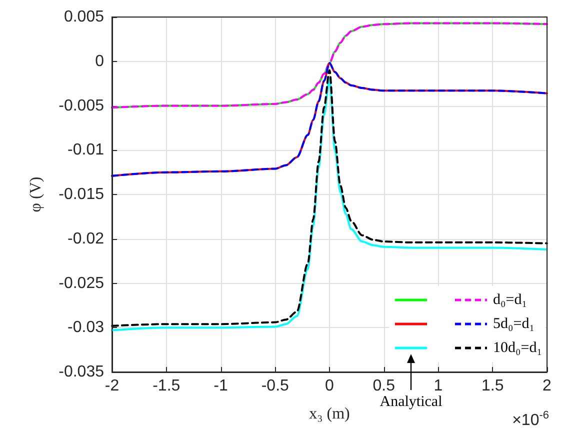 The height and width of the screenshot is (438, 565). I want to click on legend-label: 5d₀=d₁, so click(513, 324).